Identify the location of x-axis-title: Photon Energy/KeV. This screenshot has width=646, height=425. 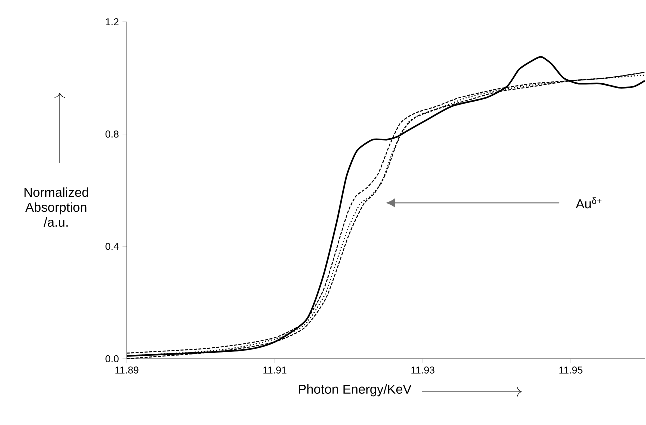
(355, 390).